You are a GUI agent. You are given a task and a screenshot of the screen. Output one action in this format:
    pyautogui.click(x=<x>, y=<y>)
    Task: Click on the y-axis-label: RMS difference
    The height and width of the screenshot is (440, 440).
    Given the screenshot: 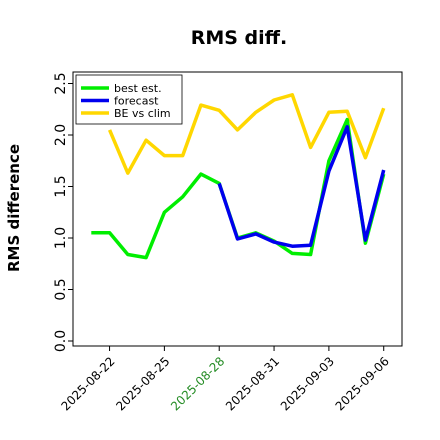 What is the action you would take?
    pyautogui.click(x=14, y=208)
    